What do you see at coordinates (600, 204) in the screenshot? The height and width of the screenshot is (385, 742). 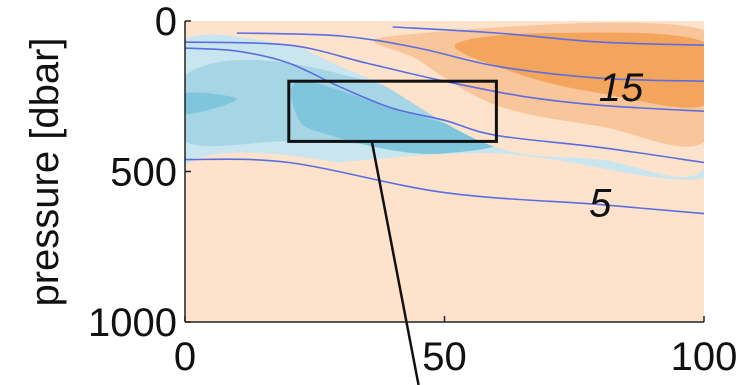 I see `contour-value-label: 5` at bounding box center [600, 204].